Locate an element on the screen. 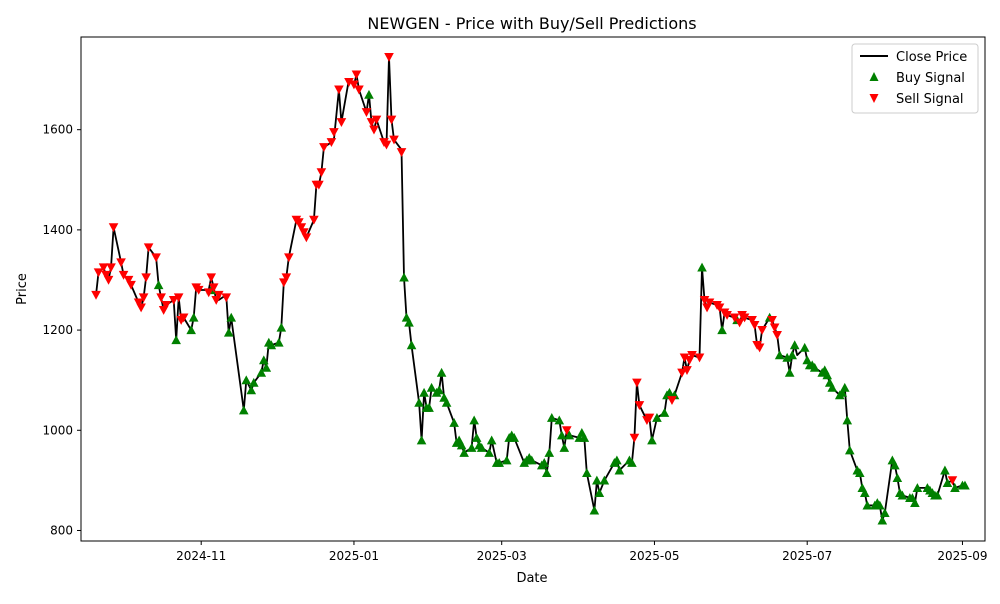  y-tick-label: 1600 is located at coordinates (57, 130).